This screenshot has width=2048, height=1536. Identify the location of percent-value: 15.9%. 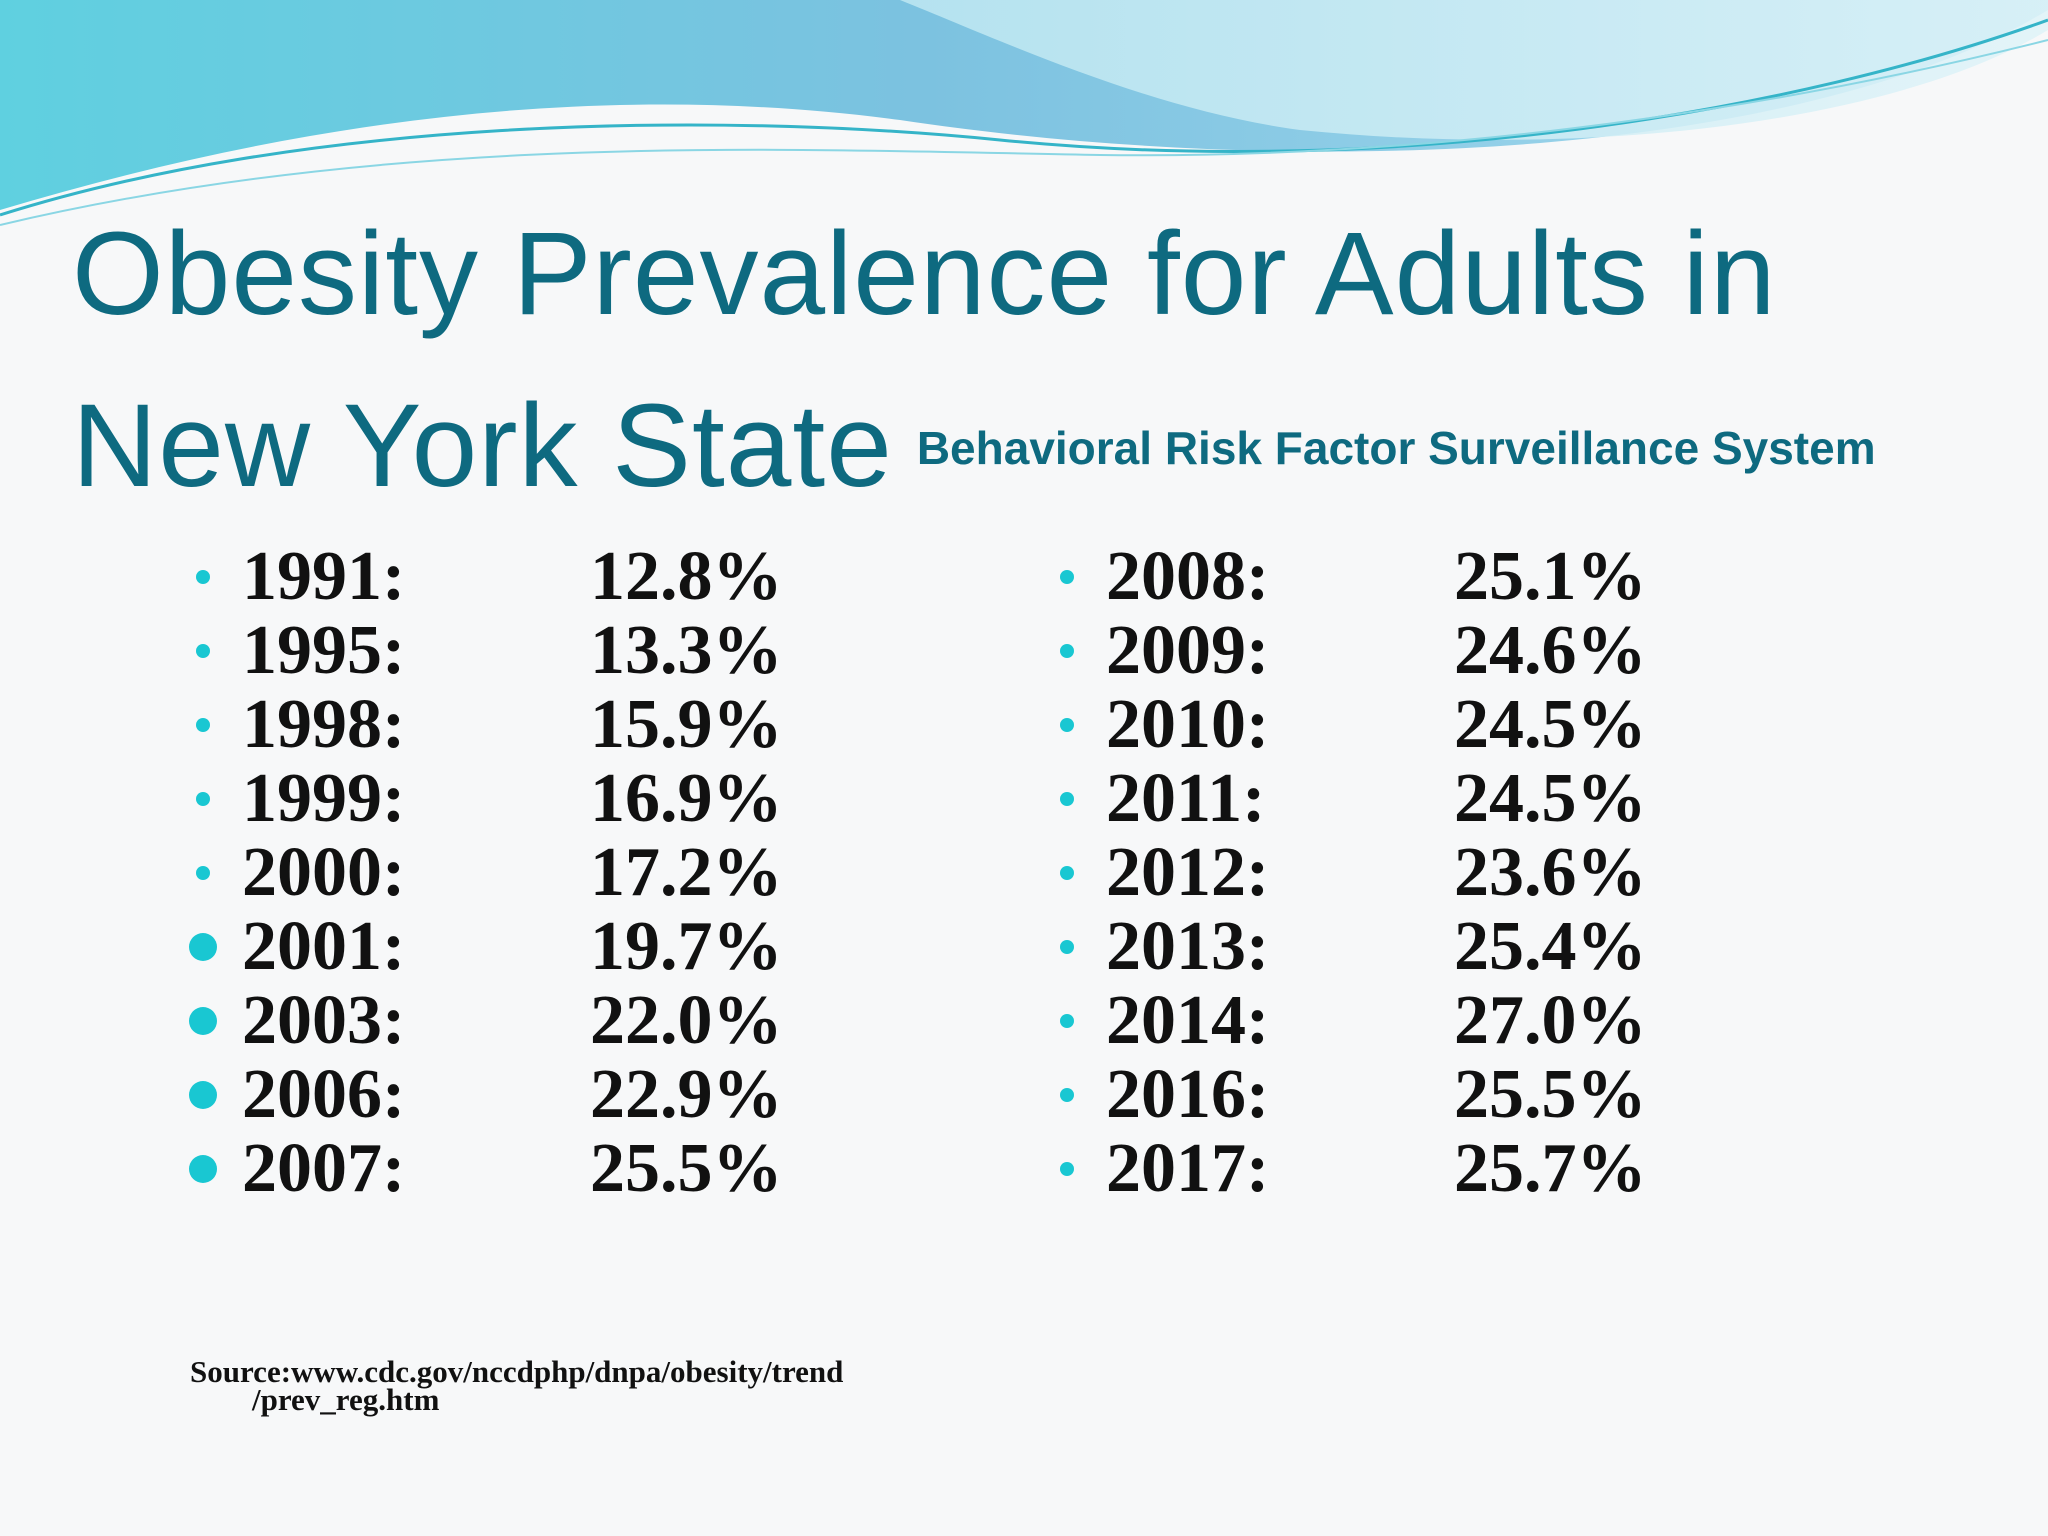
(686, 724).